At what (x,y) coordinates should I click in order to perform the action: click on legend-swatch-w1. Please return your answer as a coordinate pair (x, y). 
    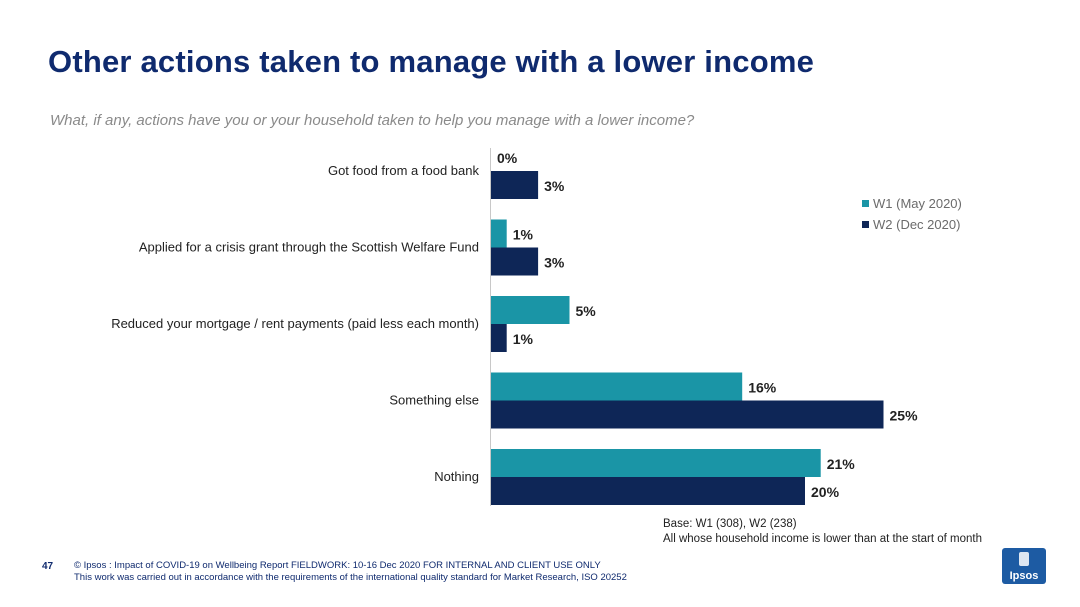
    Looking at the image, I should click on (865, 203).